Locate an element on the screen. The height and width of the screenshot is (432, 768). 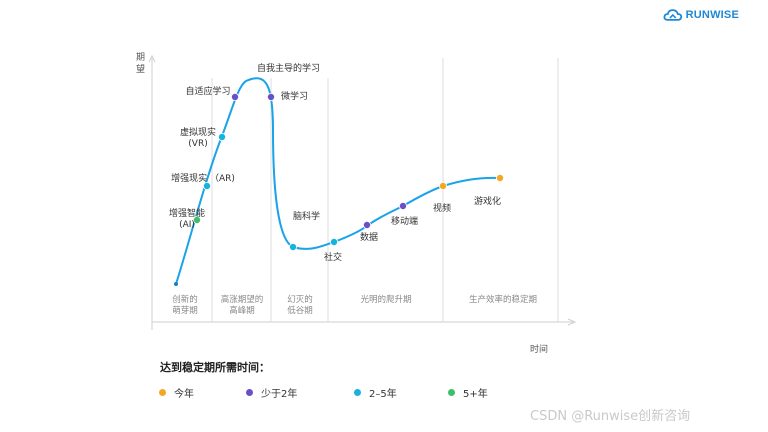
point-label-line: 自我主导的学习 is located at coordinates (288, 68).